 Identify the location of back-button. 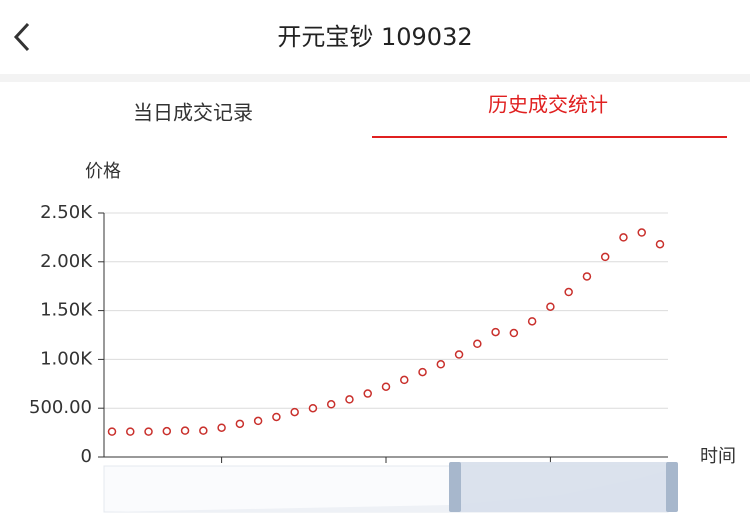
(21, 37).